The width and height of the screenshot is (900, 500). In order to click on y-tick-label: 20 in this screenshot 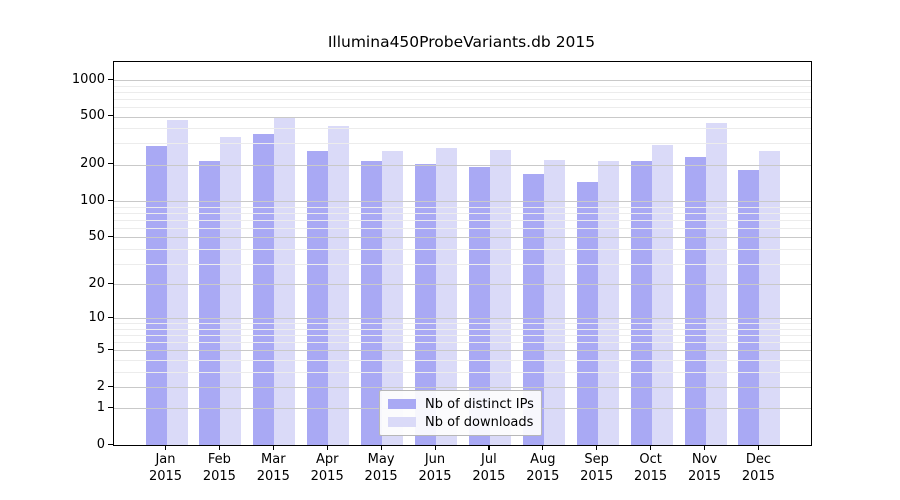, I will do `click(96, 283)`.